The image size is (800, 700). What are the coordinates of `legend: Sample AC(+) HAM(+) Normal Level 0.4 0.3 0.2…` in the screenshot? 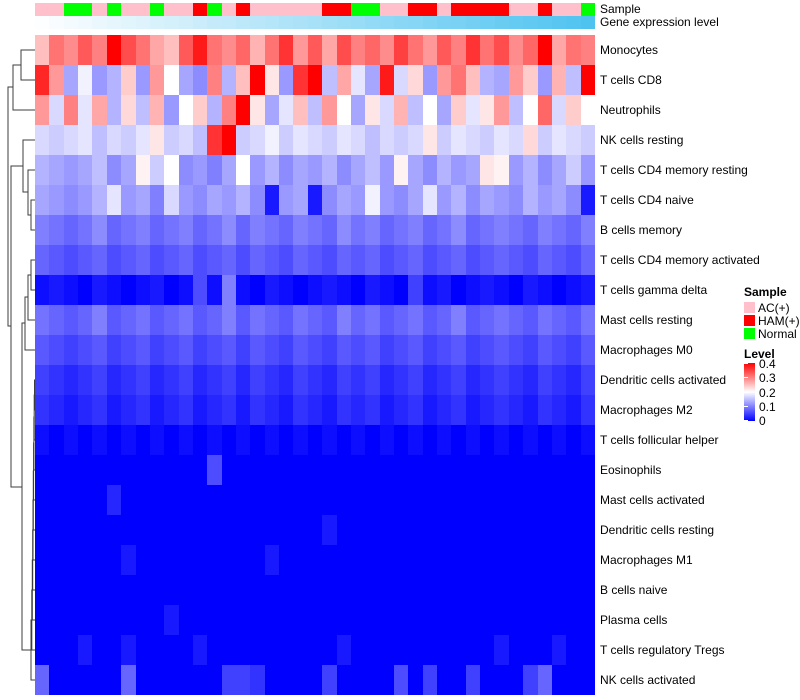 It's located at (772, 356).